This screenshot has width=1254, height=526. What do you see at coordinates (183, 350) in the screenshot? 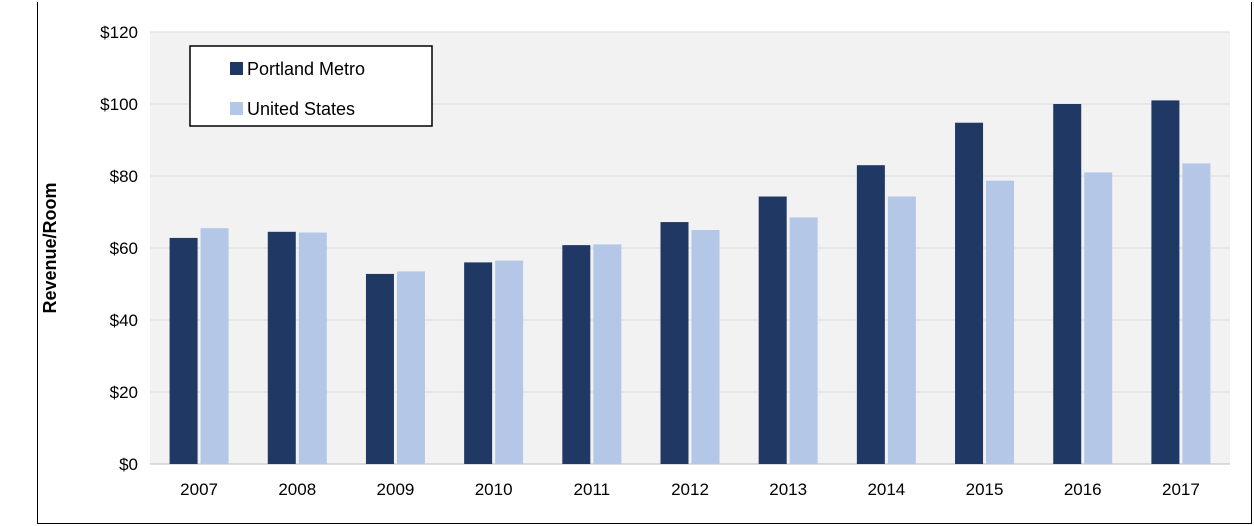
I see `bar-portland-metro-2007` at bounding box center [183, 350].